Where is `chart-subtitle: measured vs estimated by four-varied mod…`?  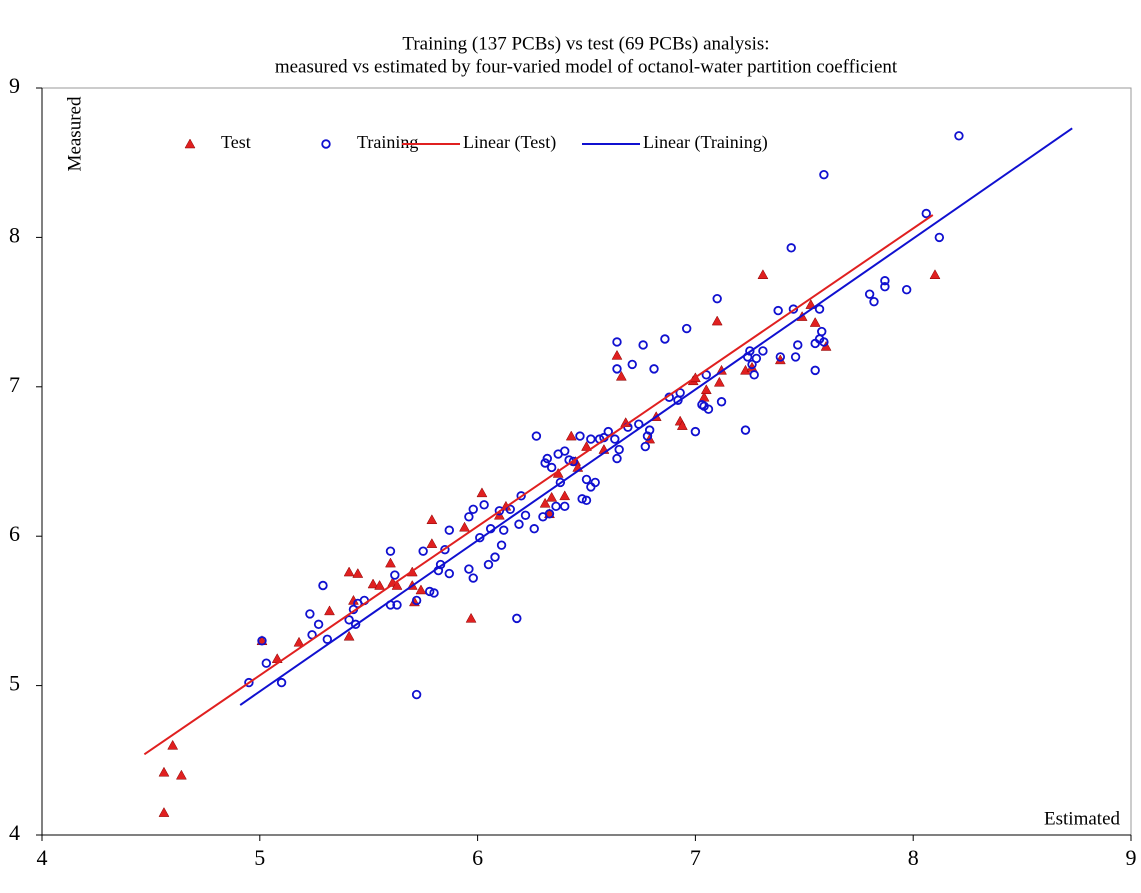
chart-subtitle: measured vs estimated by four-varied mod… is located at coordinates (586, 66).